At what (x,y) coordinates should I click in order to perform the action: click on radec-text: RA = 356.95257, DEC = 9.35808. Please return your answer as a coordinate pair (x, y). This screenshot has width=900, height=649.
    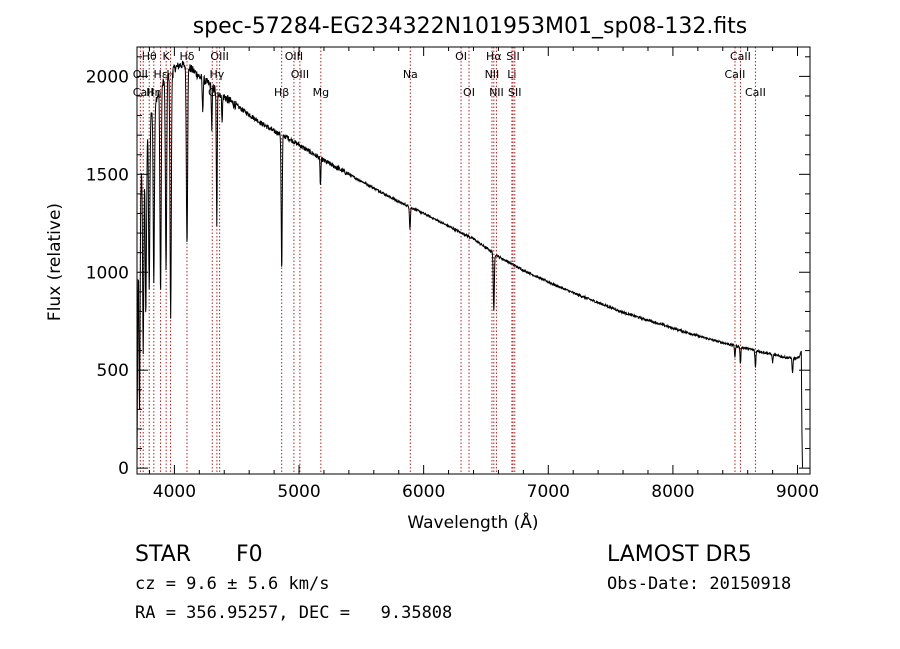
    Looking at the image, I should click on (293, 613).